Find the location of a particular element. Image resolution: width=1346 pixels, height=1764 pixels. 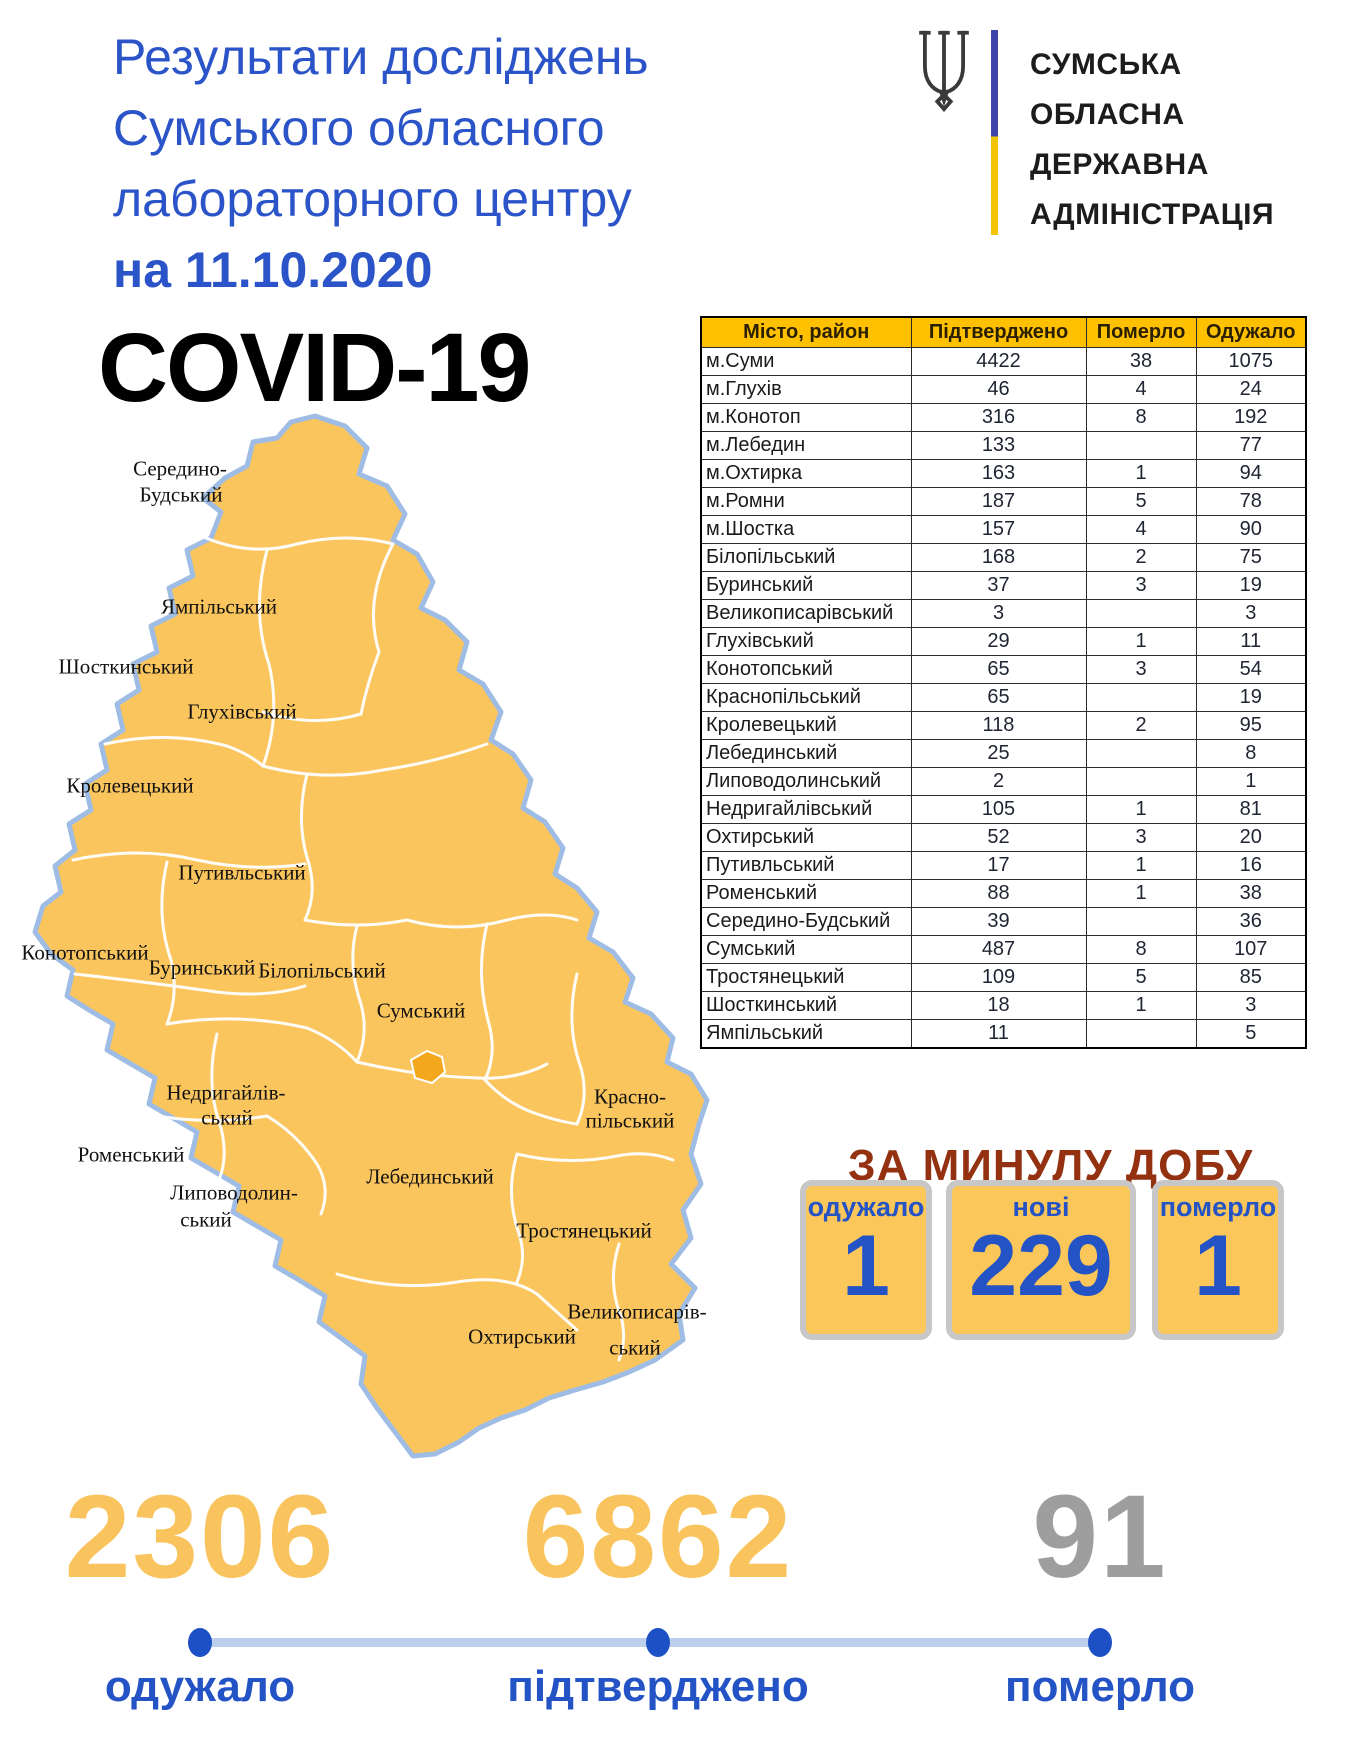

value-cell: 46 is located at coordinates (998, 389).